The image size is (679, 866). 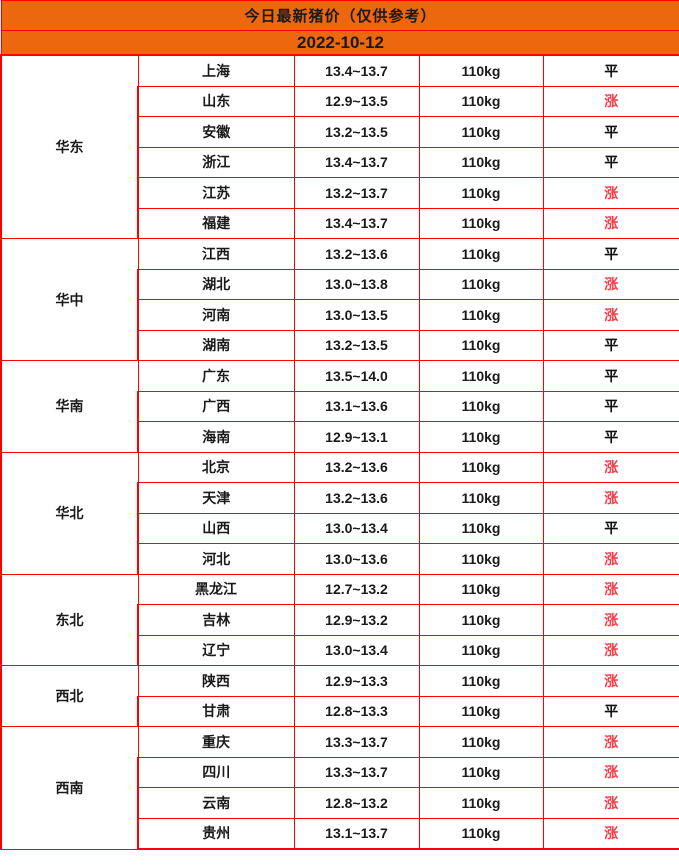 What do you see at coordinates (216, 742) in the screenshot?
I see `province-cell: 重庆` at bounding box center [216, 742].